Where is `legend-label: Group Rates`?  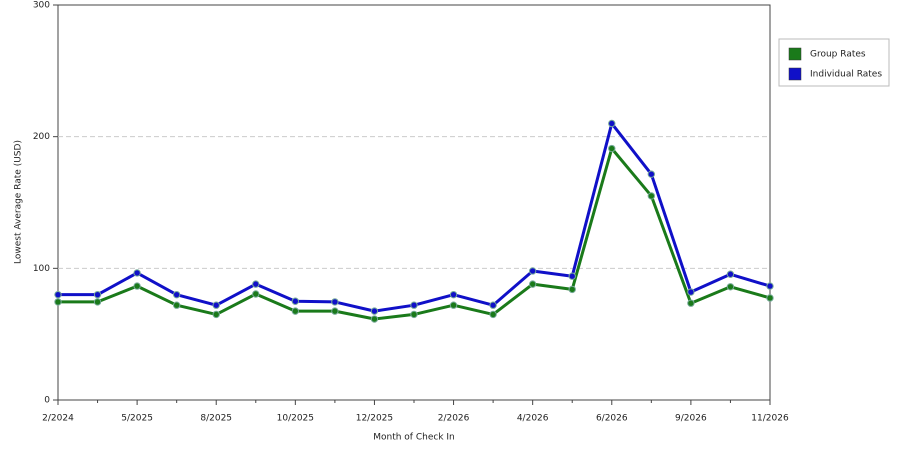 legend-label: Group Rates is located at coordinates (838, 55).